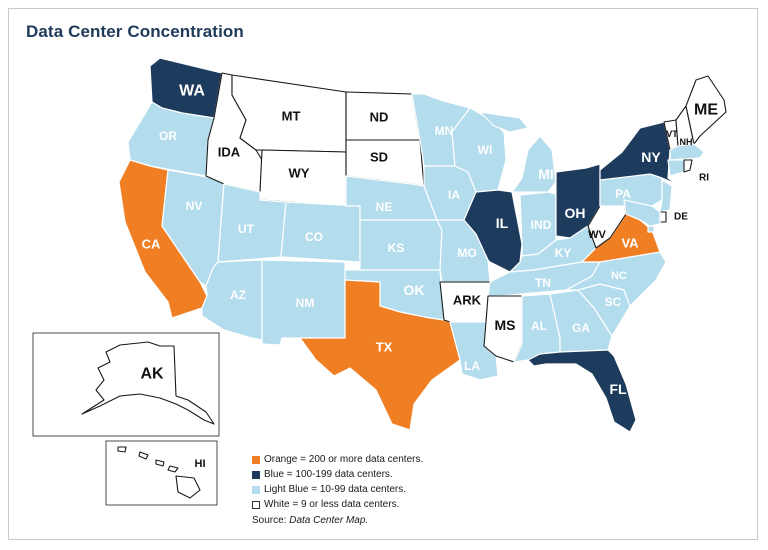 Image resolution: width=768 pixels, height=550 pixels. I want to click on state-label-de: DE, so click(681, 217).